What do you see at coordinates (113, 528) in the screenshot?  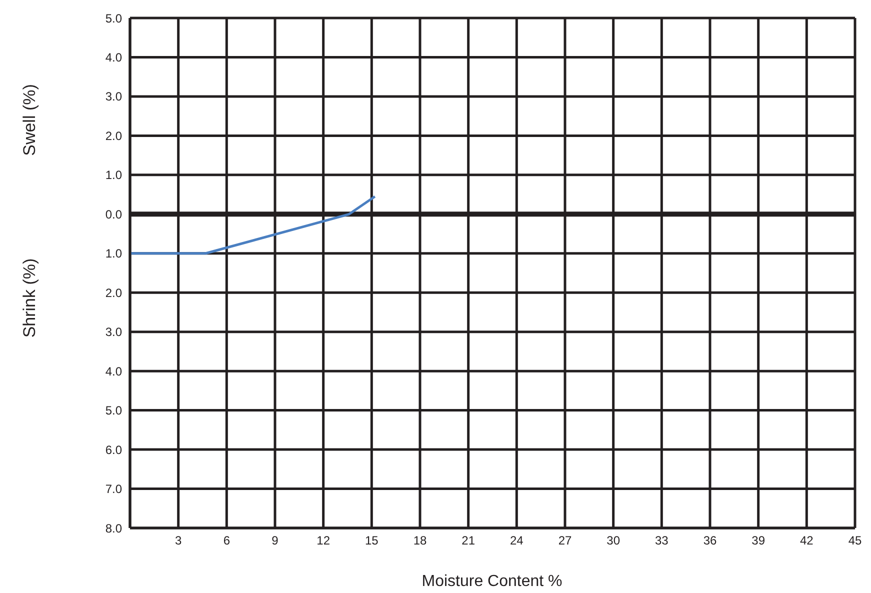 I see `y-tick-label: 8.0` at bounding box center [113, 528].